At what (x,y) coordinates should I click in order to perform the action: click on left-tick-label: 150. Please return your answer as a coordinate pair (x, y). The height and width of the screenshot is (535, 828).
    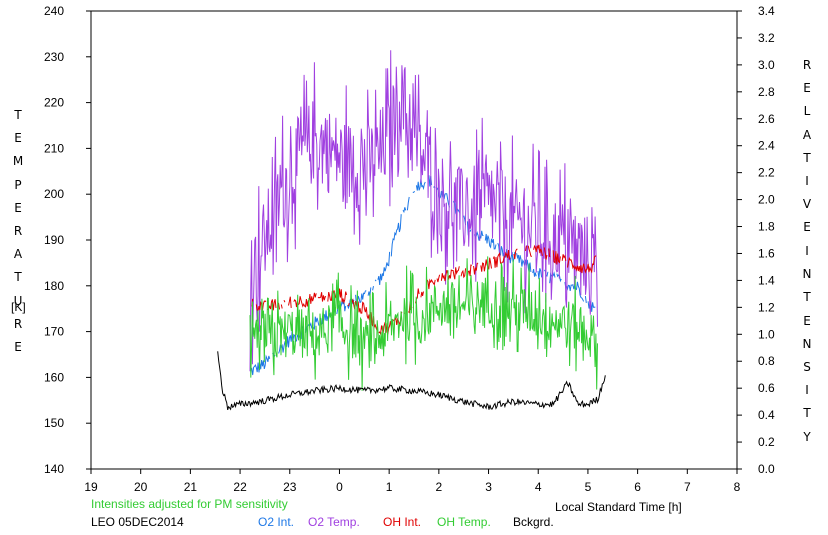
    Looking at the image, I should click on (54, 423).